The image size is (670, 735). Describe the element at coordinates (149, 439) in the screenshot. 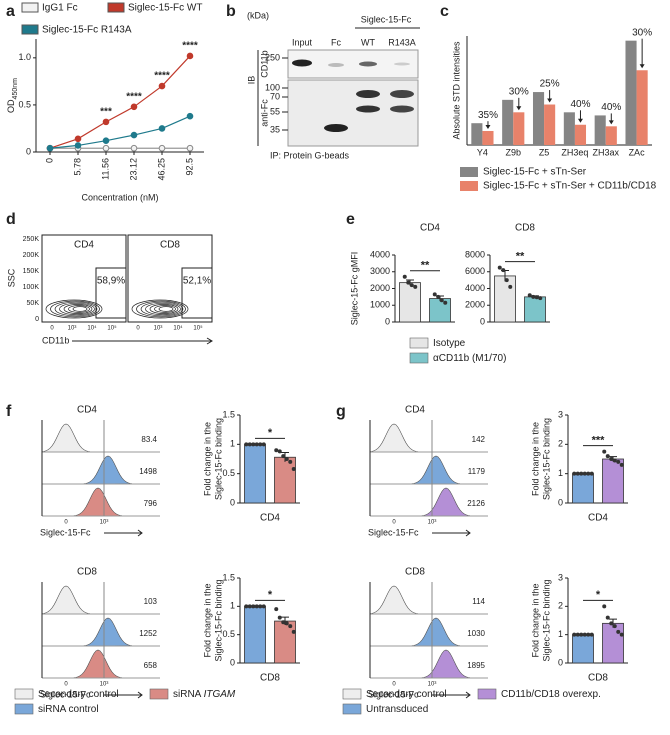

I see `histogram-value: 83.4` at that location.